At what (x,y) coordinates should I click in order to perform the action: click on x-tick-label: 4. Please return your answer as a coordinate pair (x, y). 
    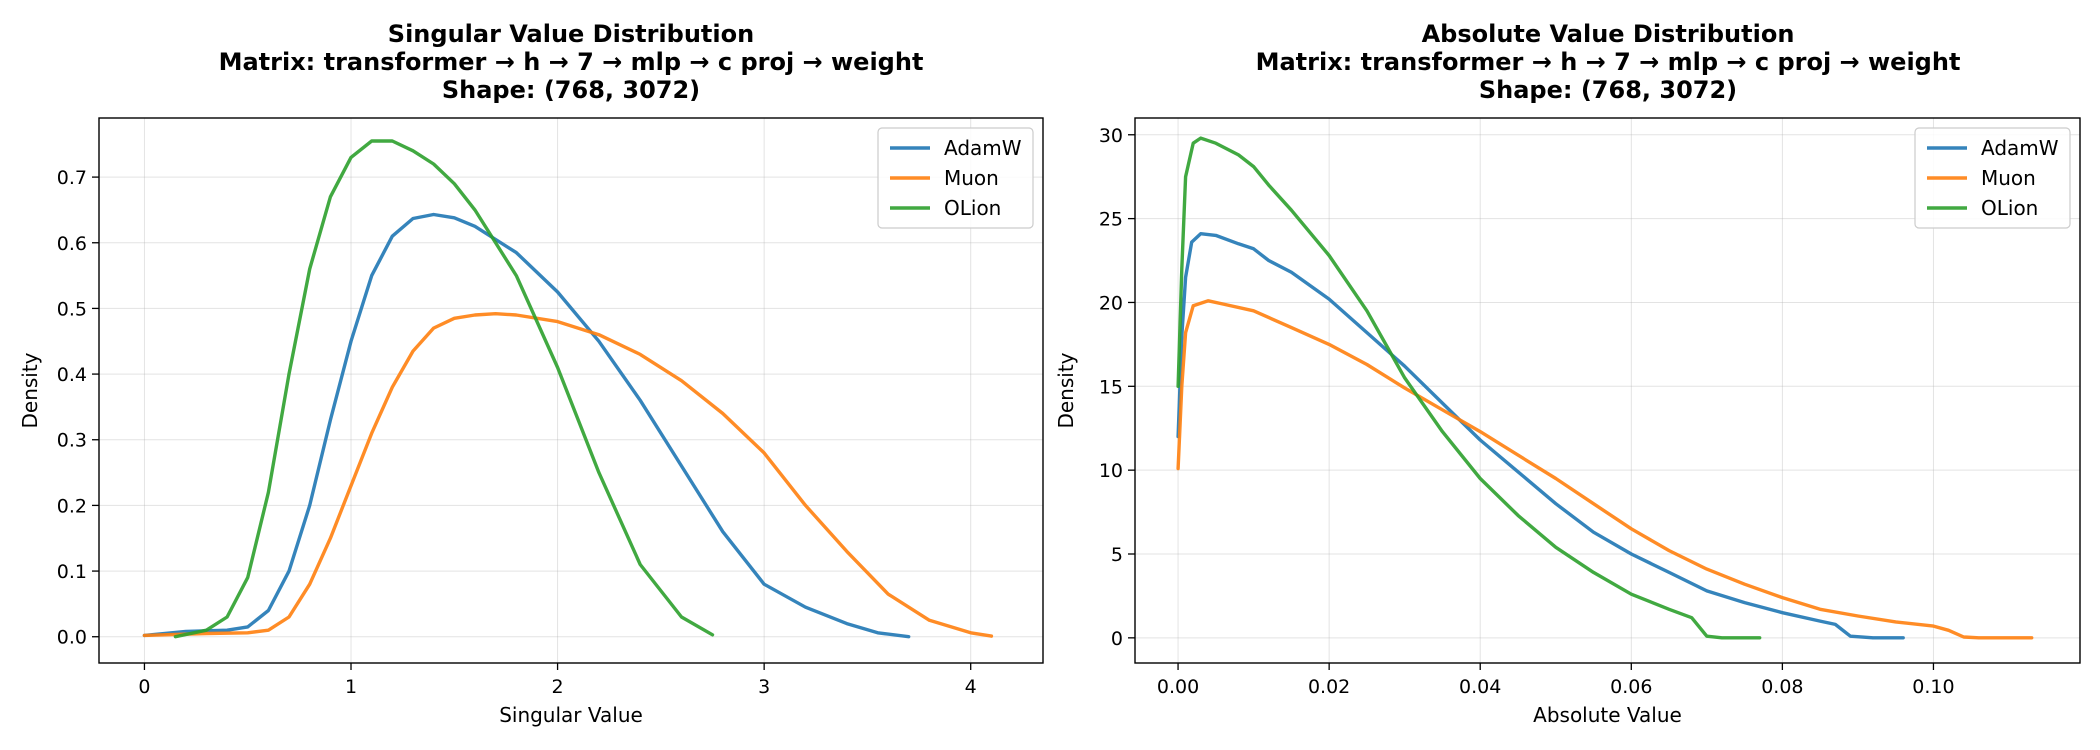
    Looking at the image, I should click on (971, 687).